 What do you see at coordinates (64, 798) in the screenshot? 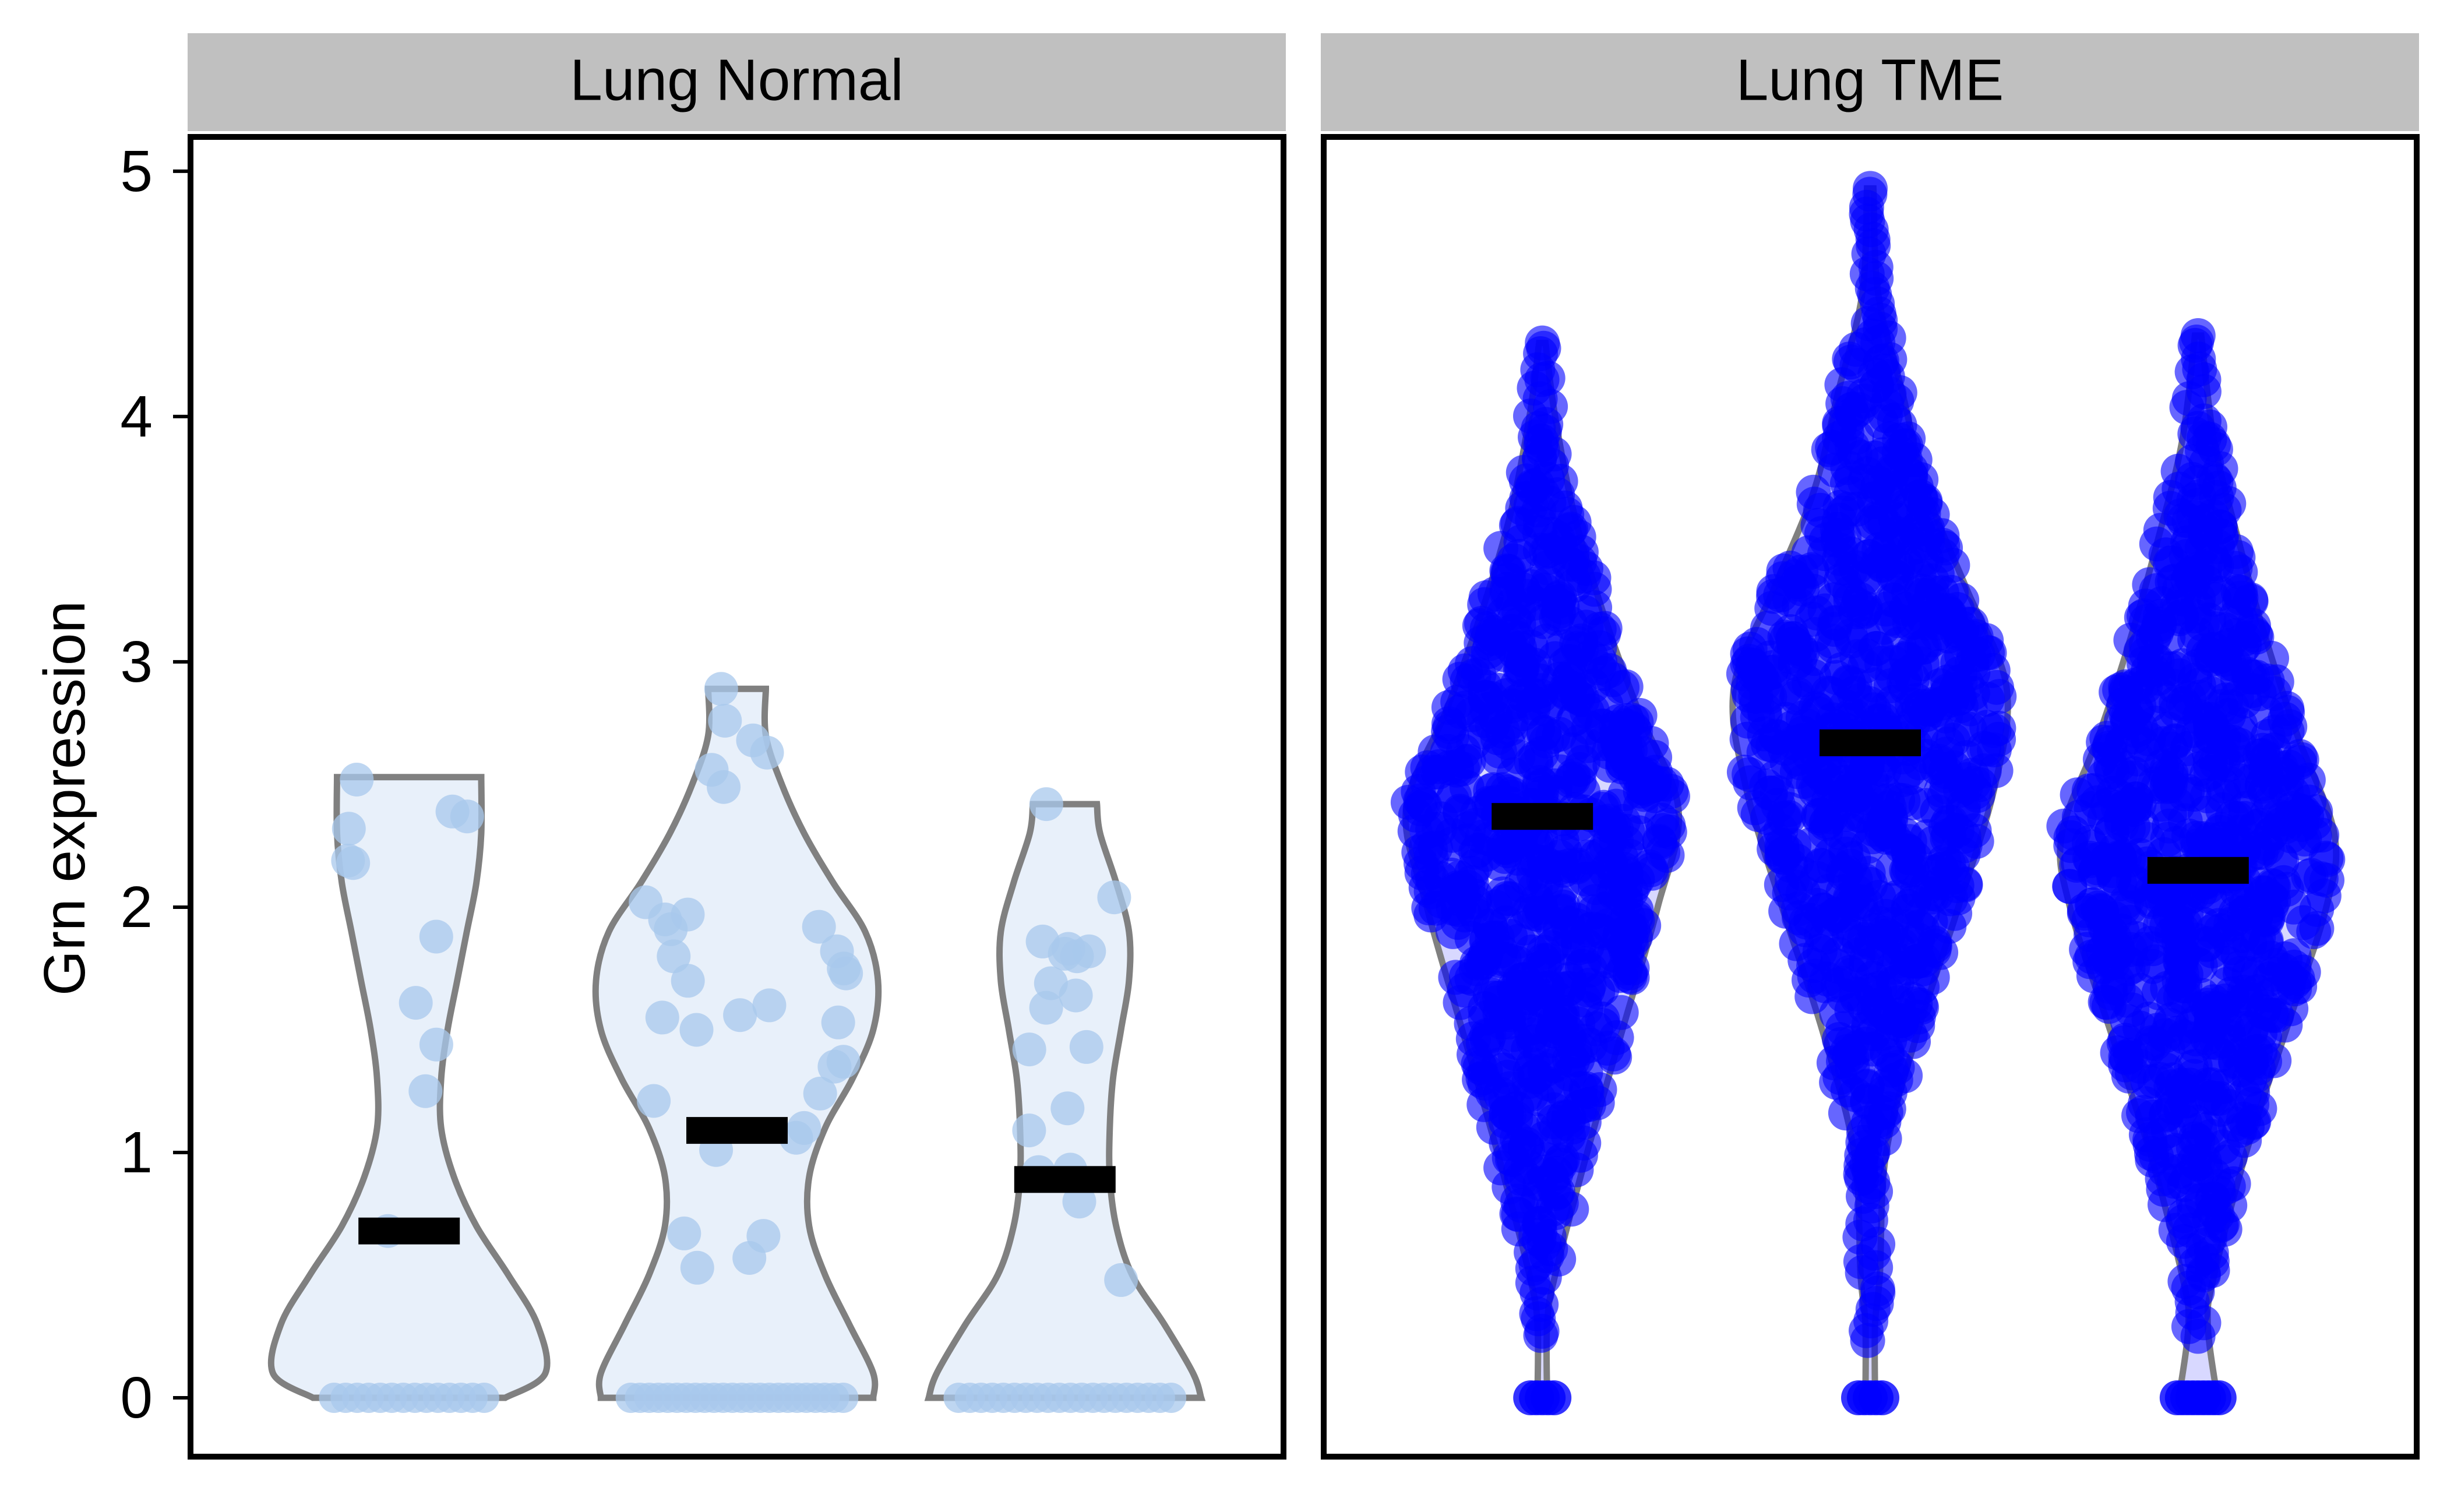
I see `y-axis-title: Grn expression` at bounding box center [64, 798].